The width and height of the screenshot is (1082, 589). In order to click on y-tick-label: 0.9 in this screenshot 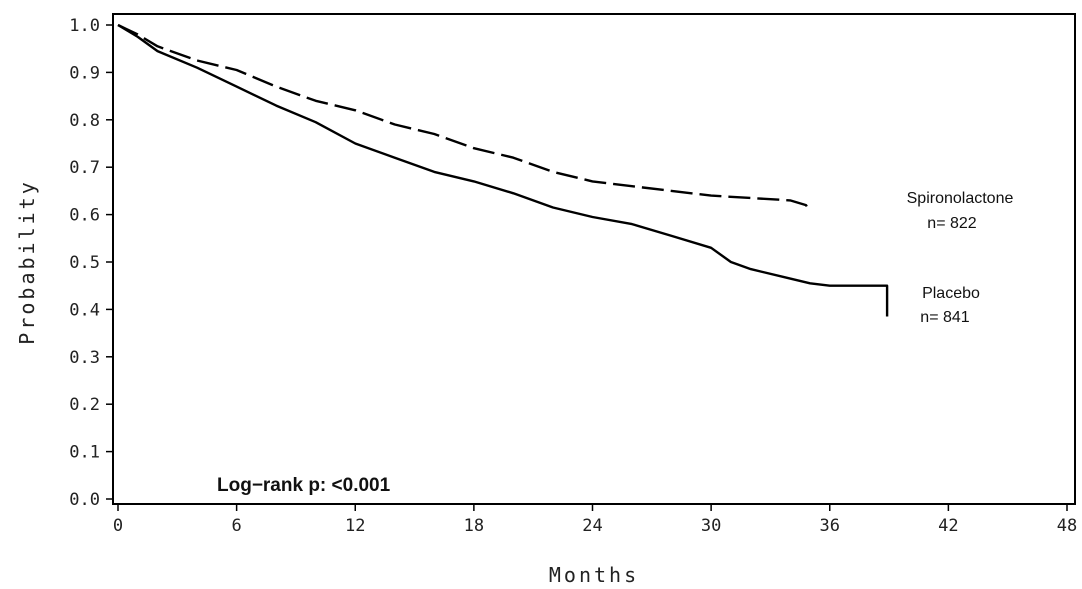, I will do `click(84, 73)`.